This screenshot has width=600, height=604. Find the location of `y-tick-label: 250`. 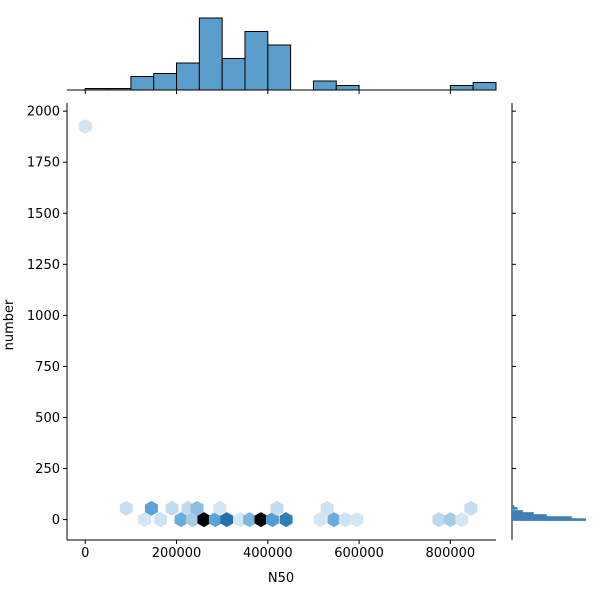

y-tick-label: 250 is located at coordinates (47, 469).